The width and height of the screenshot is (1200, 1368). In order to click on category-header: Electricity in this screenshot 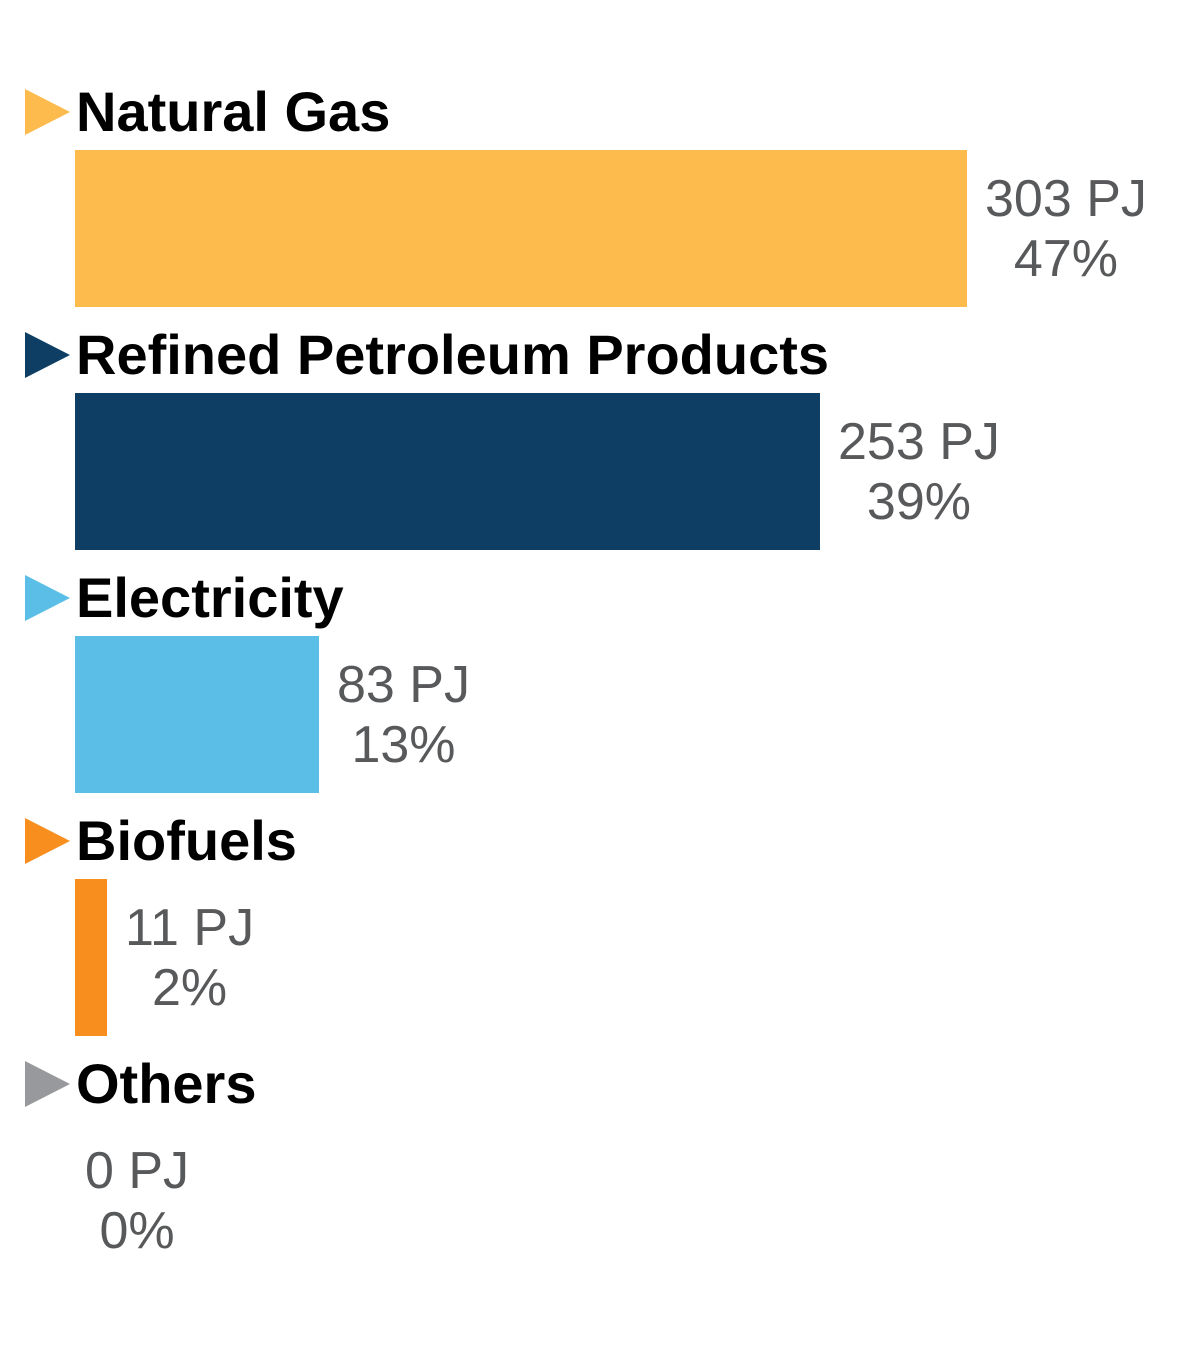, I will do `click(612, 598)`.